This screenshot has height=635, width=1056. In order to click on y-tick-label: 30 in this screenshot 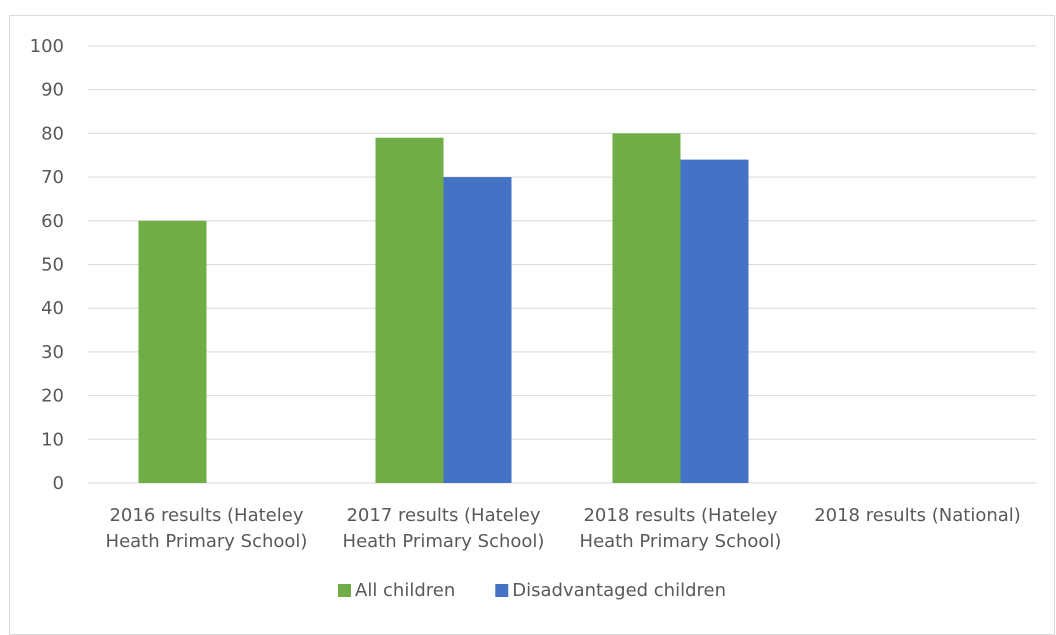, I will do `click(52, 352)`.